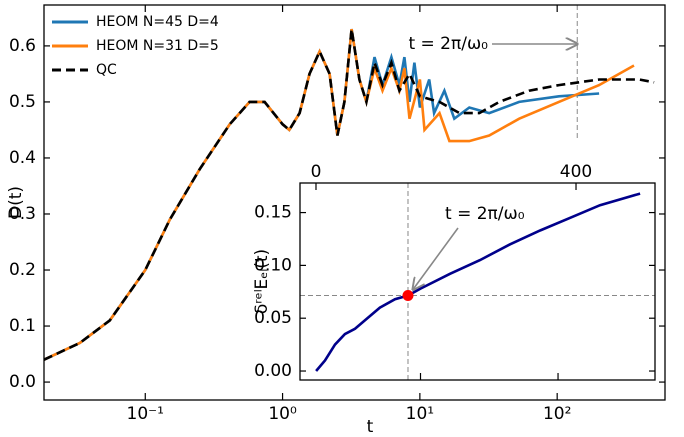  What do you see at coordinates (262, 281) in the screenshot?
I see `y-axis-label: δʳᵉˡEₑₗ(t)` at bounding box center [262, 281].